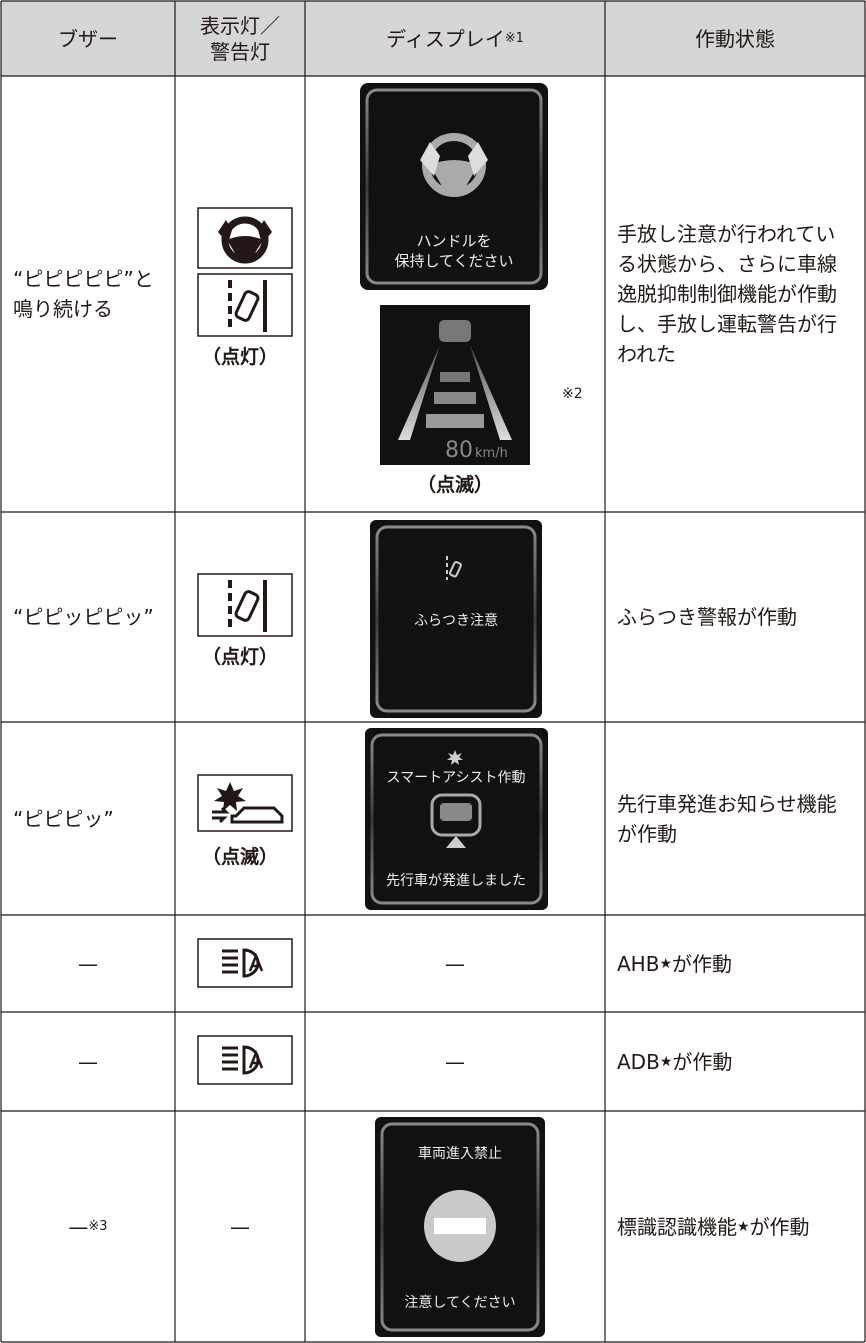 The width and height of the screenshot is (866, 1343). I want to click on start-notice-icon, so click(245, 803).